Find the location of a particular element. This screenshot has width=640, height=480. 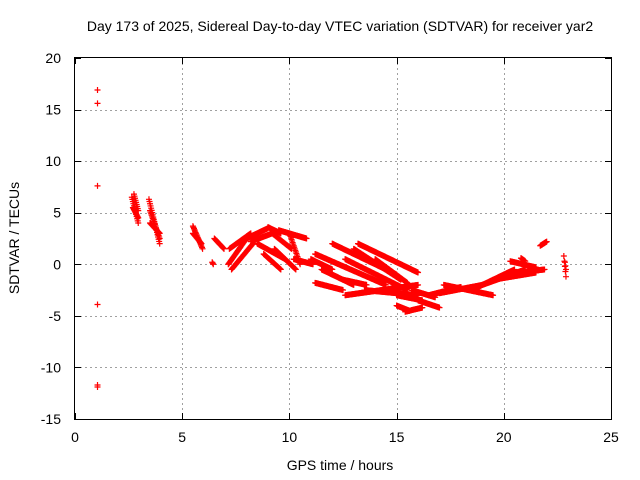

y-tick-label: 5 is located at coordinates (57, 213).